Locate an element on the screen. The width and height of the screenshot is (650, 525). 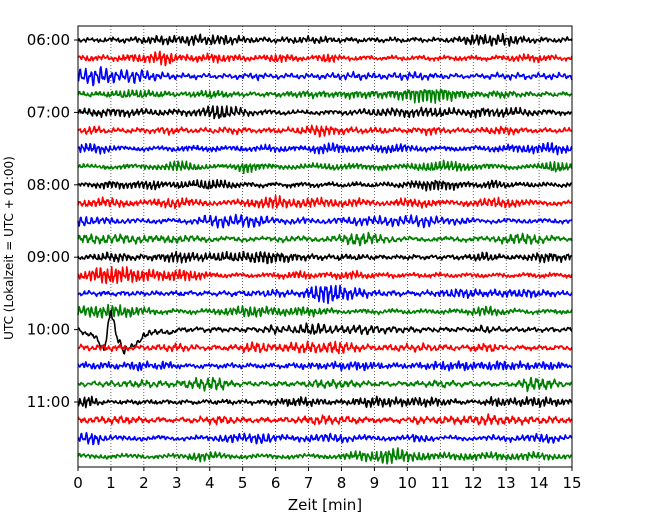
y-tick-label: 11:00 is located at coordinates (48, 402).